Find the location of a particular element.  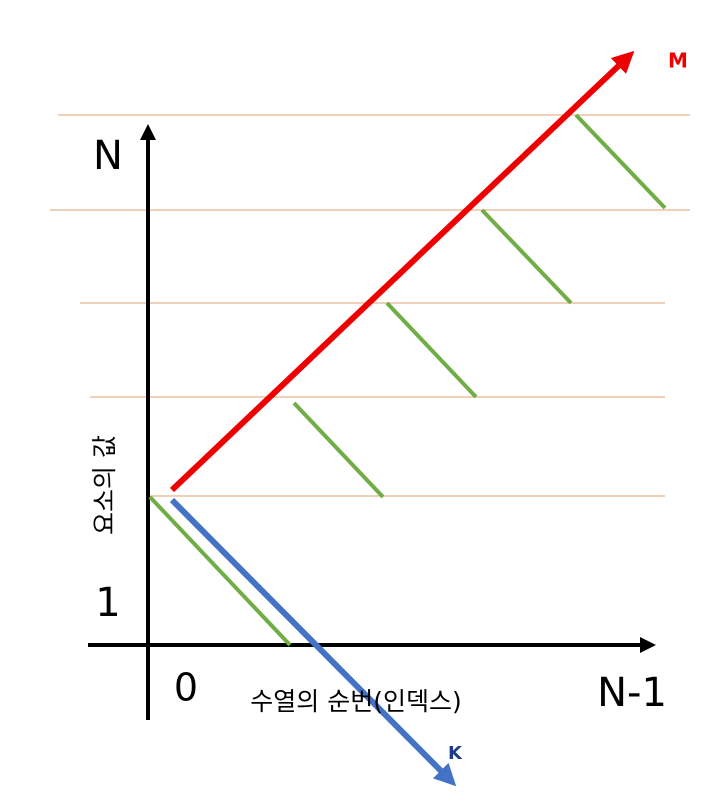

label-k: K is located at coordinates (455, 753).